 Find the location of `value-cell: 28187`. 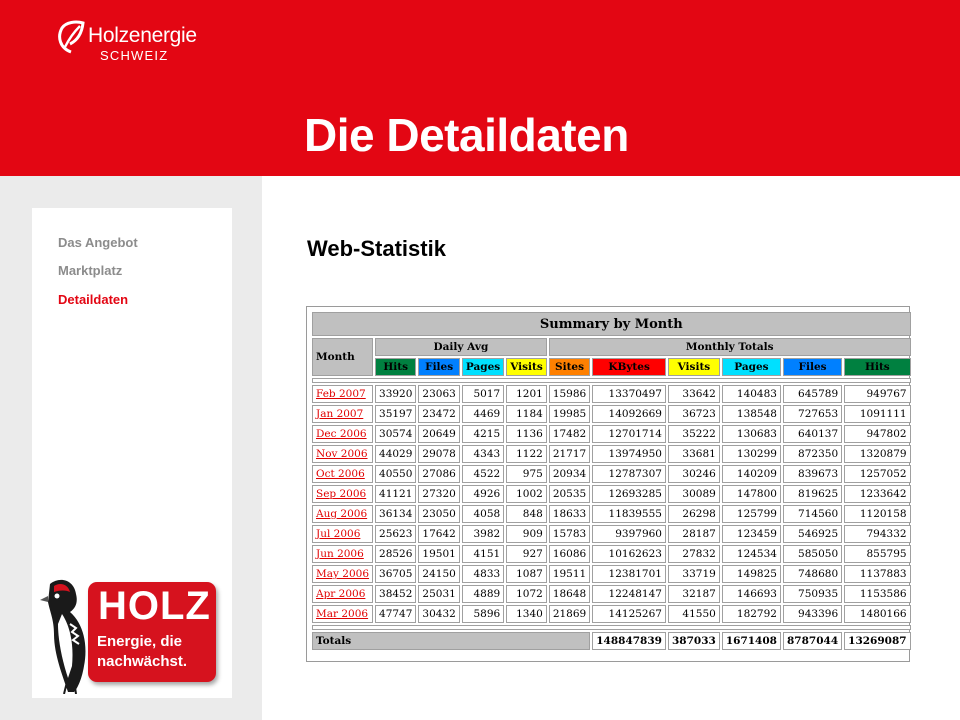

value-cell: 28187 is located at coordinates (693, 534).